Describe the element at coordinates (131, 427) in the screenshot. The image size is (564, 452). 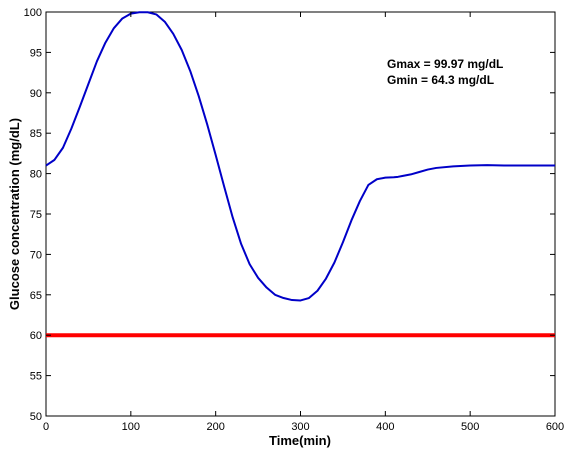
I see `x-tick-label: 100` at that location.